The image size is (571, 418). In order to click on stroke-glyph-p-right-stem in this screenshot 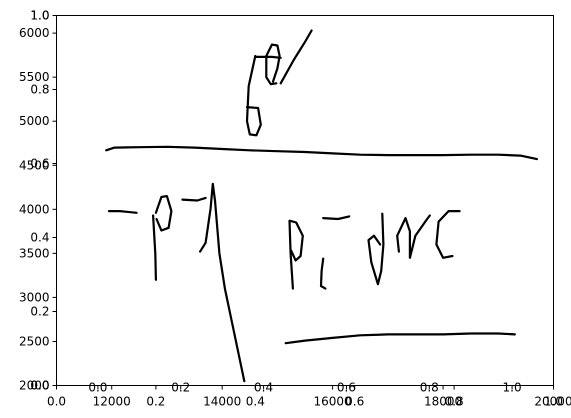, I will do `click(291, 254)`.